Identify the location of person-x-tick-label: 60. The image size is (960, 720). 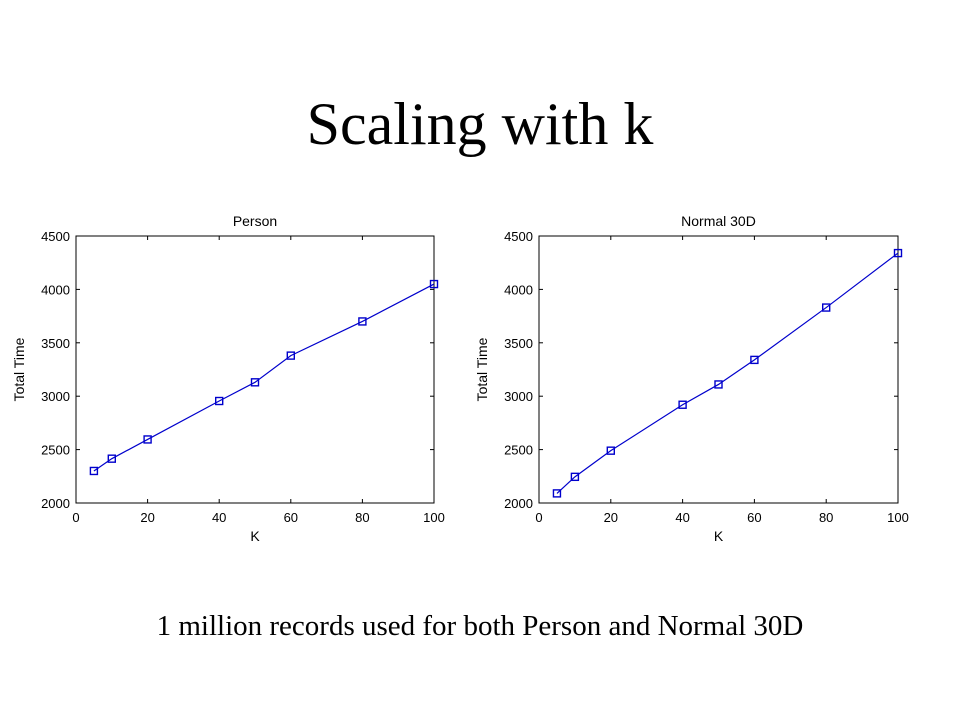
(291, 517).